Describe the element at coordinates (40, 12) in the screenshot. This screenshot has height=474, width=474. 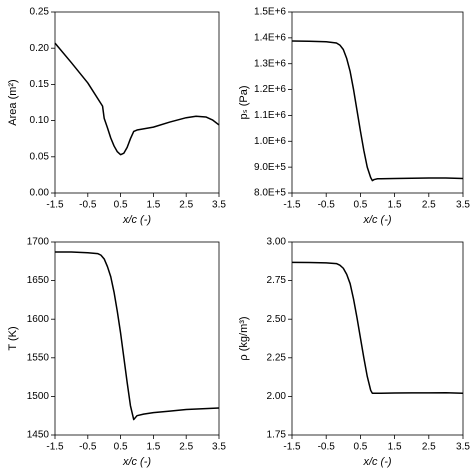
I see `y-tick-label: 0.25` at that location.